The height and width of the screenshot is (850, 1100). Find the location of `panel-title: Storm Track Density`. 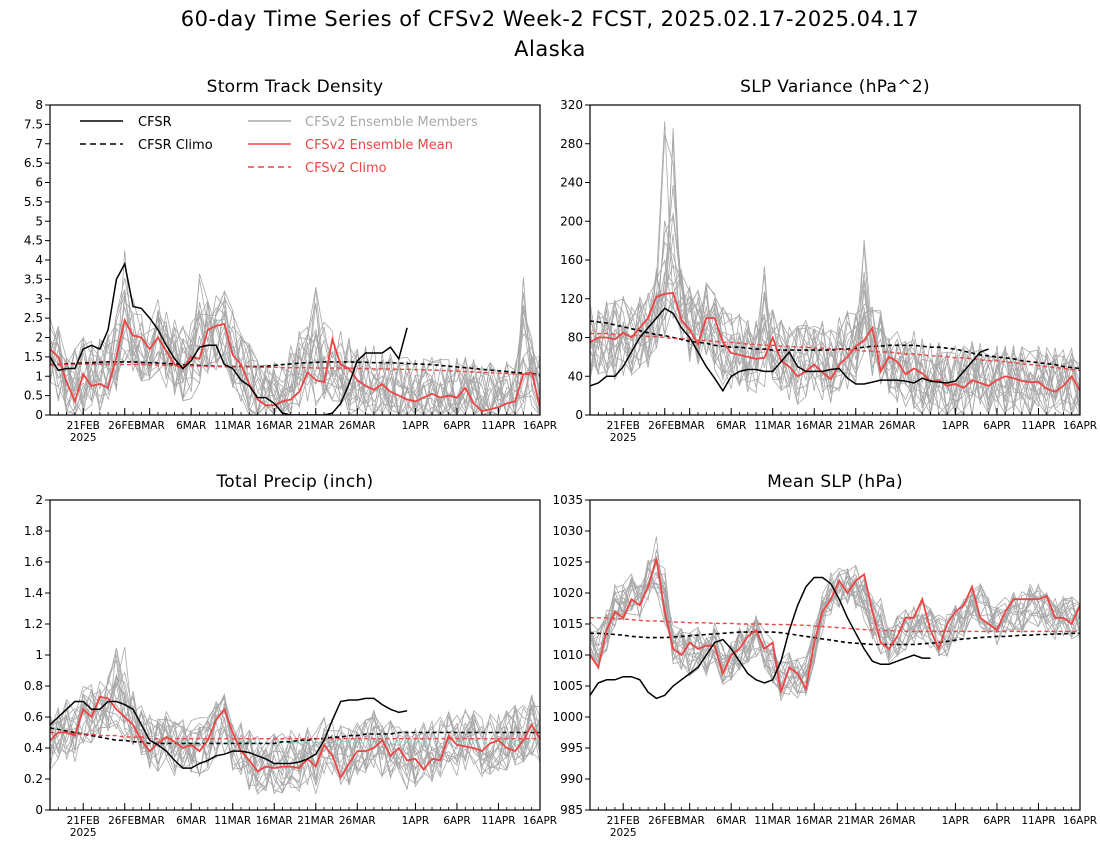

panel-title: Storm Track Density is located at coordinates (295, 87).